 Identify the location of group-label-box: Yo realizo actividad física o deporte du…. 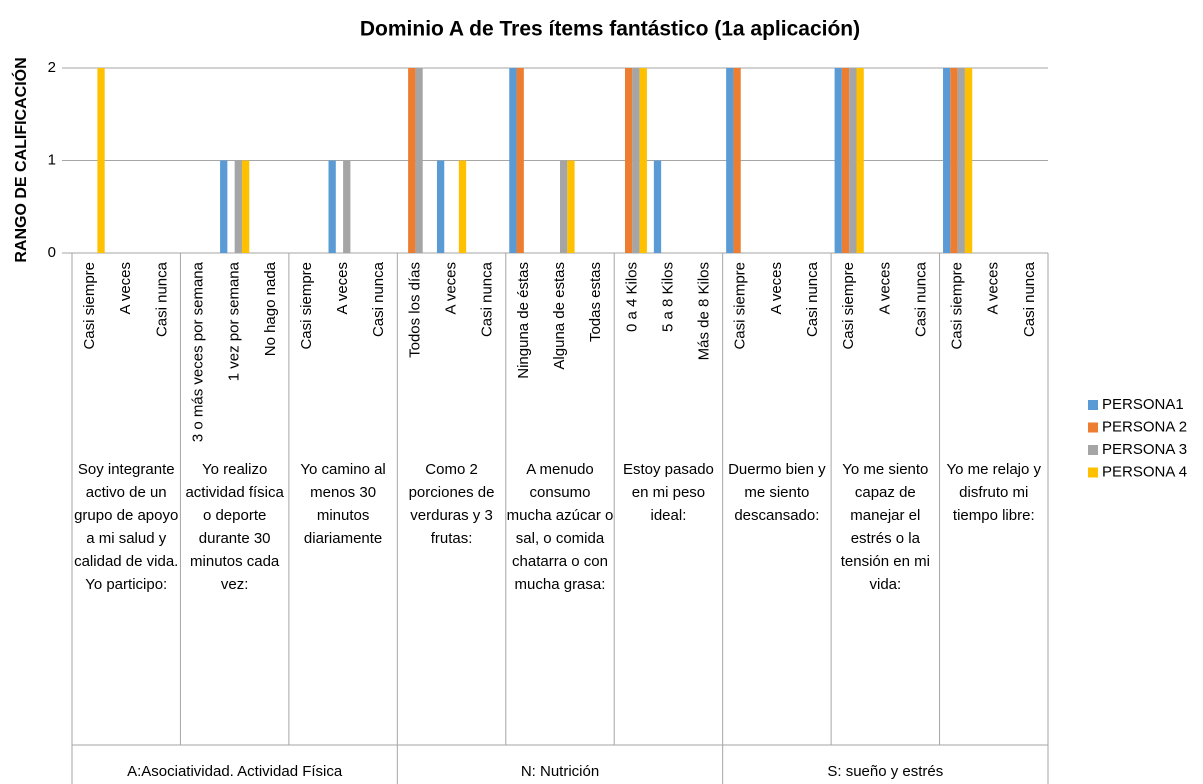
(234, 527).